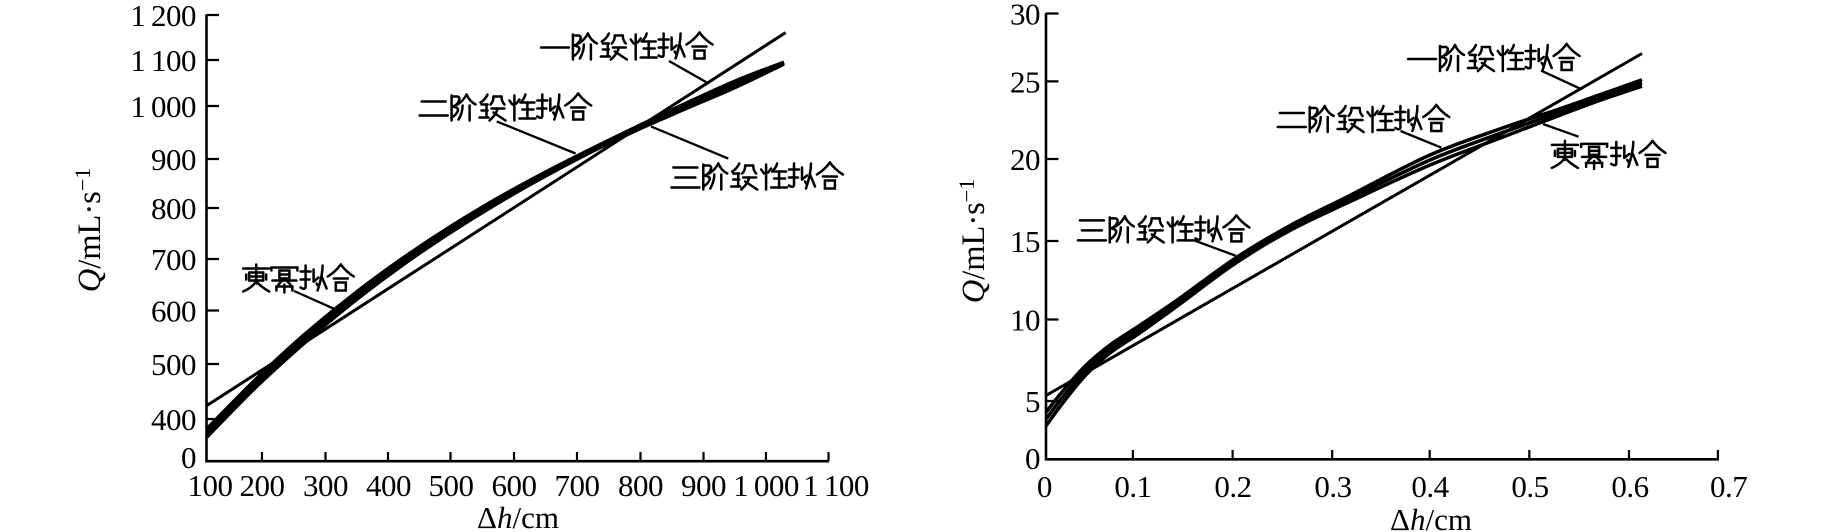 The height and width of the screenshot is (532, 1831). What do you see at coordinates (1025, 241) in the screenshot?
I see `svg-text: 15` at bounding box center [1025, 241].